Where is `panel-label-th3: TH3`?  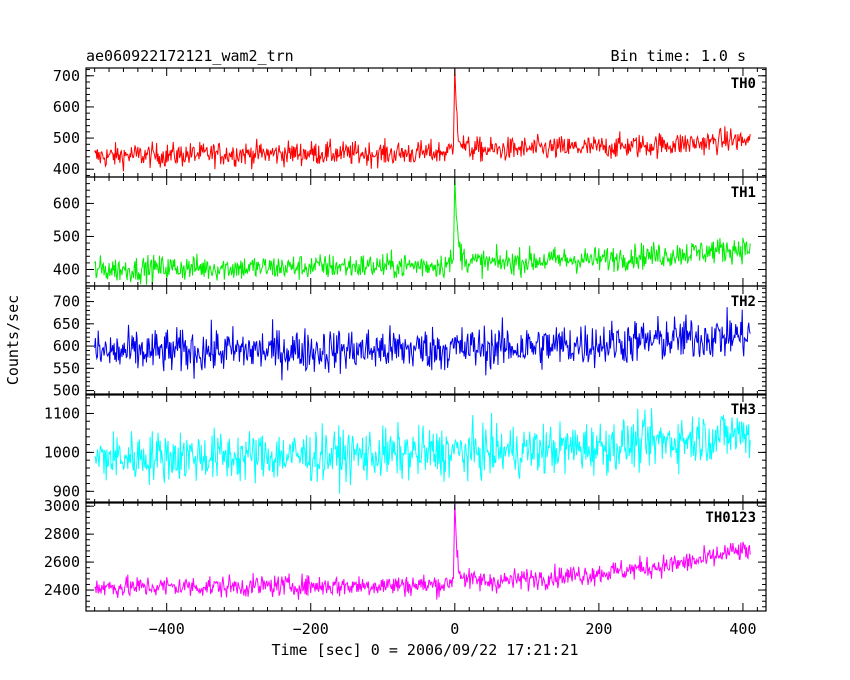 panel-label-th3: TH3 is located at coordinates (743, 410).